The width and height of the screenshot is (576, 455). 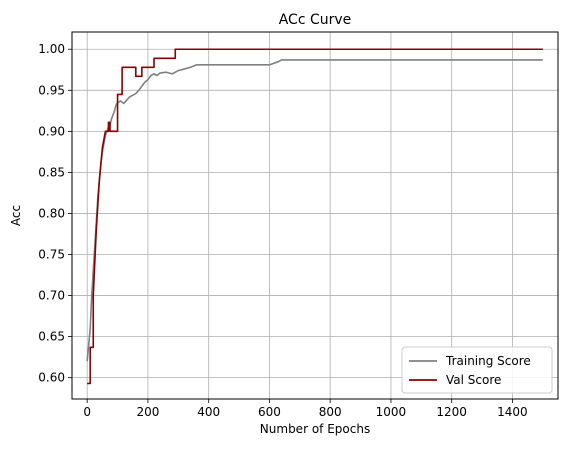 I want to click on y-tick-label: 1.00, so click(x=51, y=49).